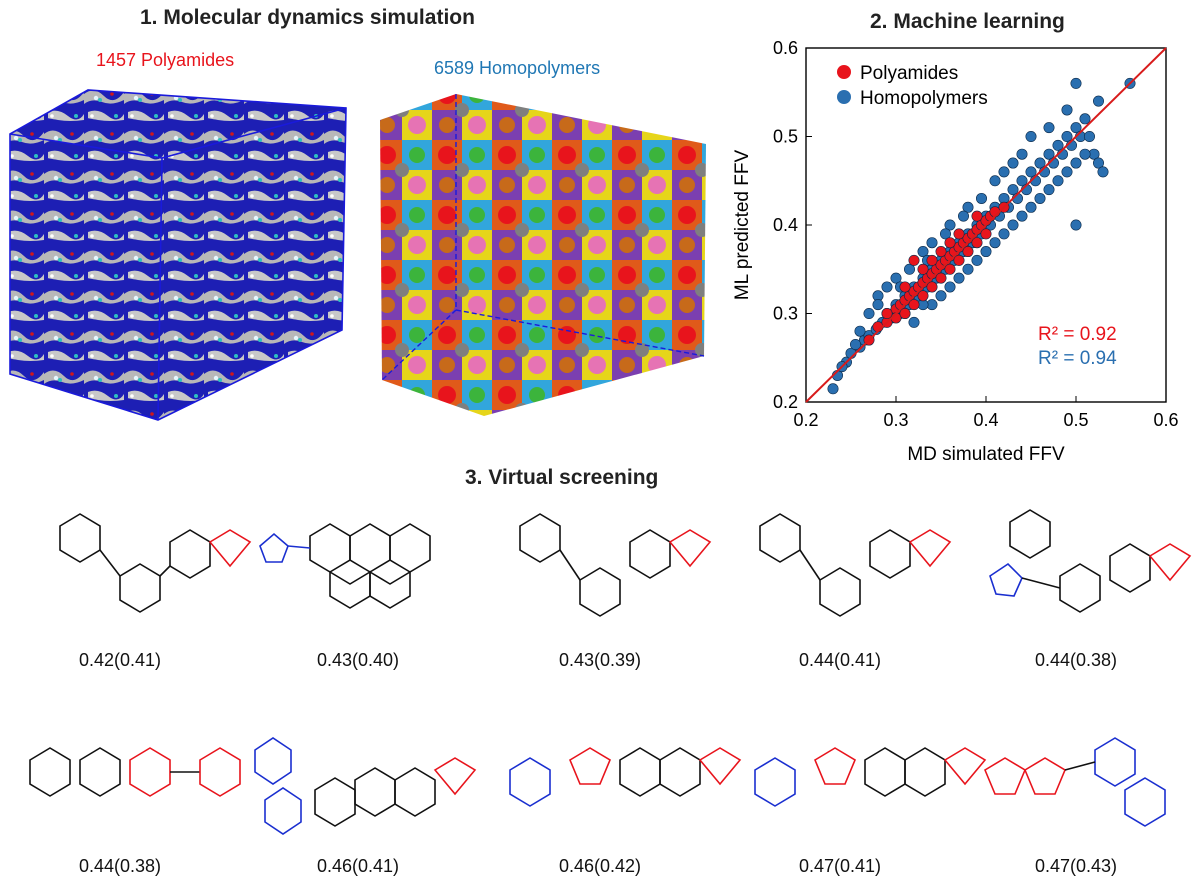 Image resolution: width=1194 pixels, height=886 pixels. I want to click on y-tick-label: 0.2, so click(785, 402).